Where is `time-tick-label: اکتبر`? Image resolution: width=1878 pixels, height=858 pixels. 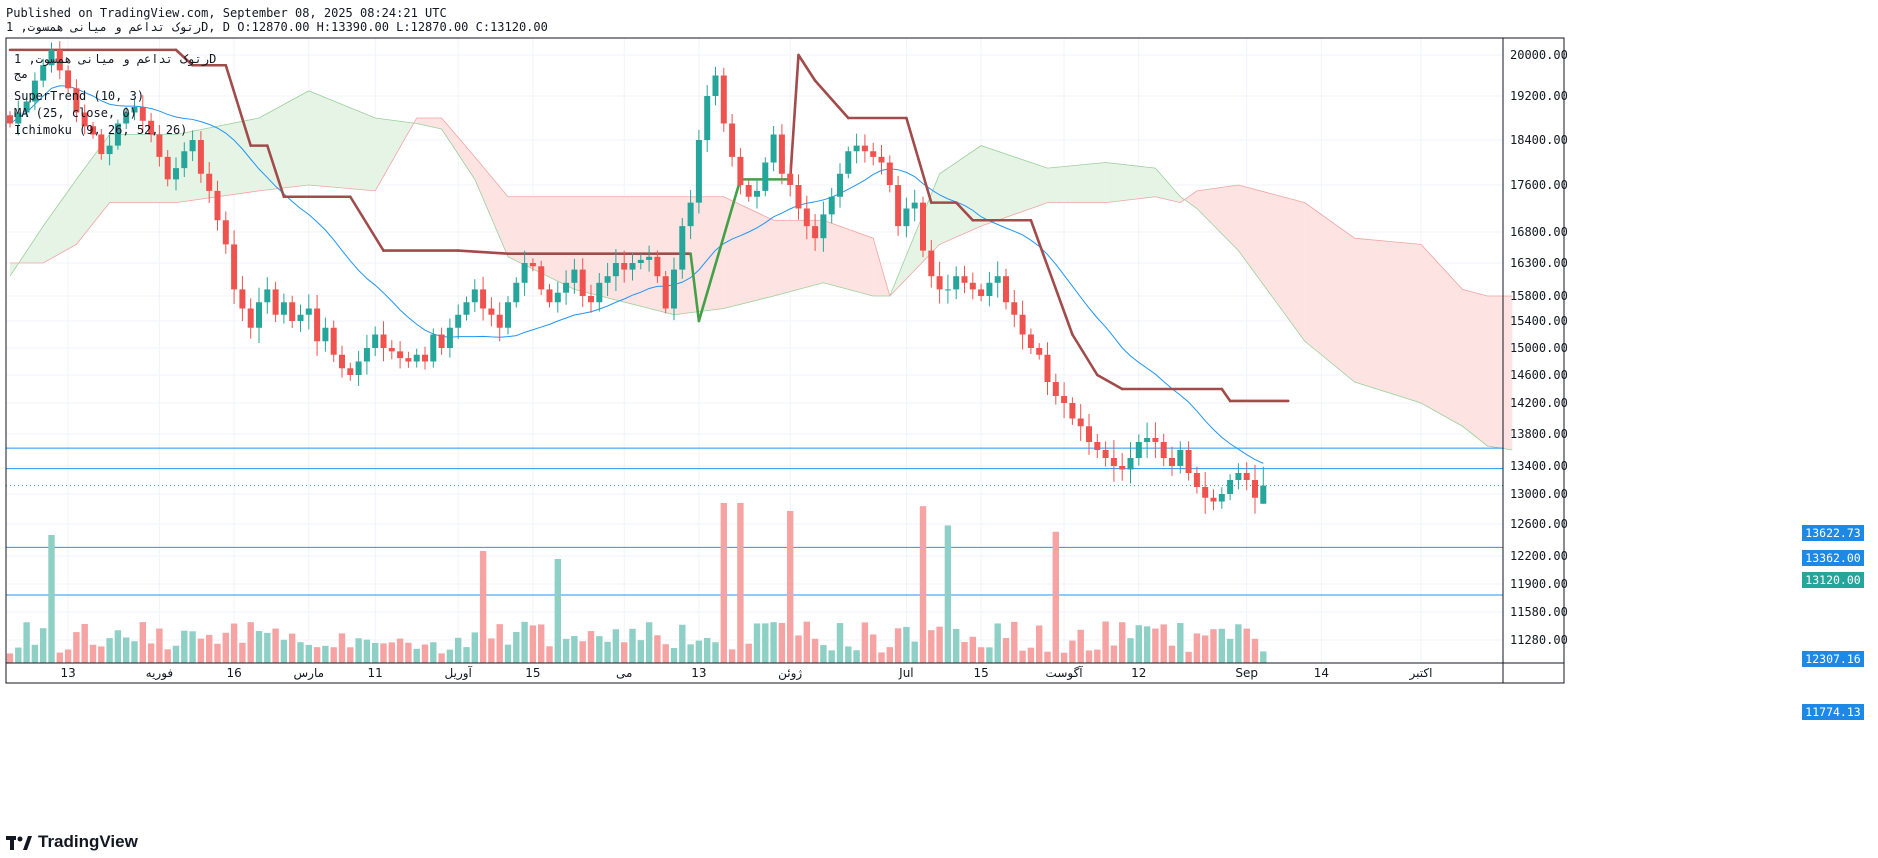 time-tick-label: اکتبر is located at coordinates (1421, 673).